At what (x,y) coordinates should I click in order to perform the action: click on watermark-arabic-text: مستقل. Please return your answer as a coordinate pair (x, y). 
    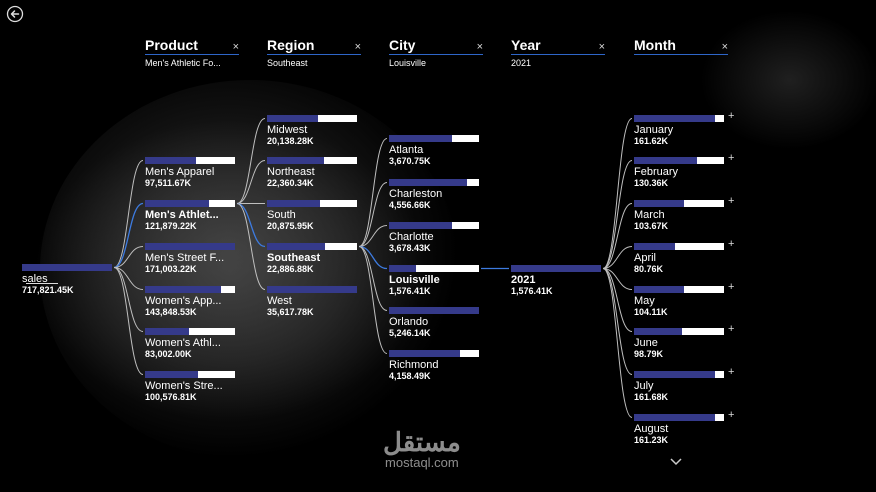
    Looking at the image, I should click on (422, 442).